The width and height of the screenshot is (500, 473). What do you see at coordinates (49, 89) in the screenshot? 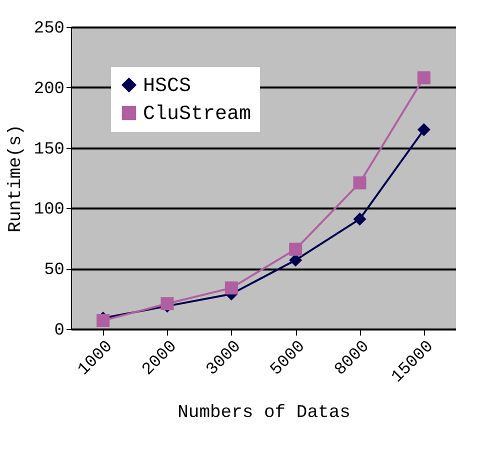
I see `y-tick-label: 200` at bounding box center [49, 89].